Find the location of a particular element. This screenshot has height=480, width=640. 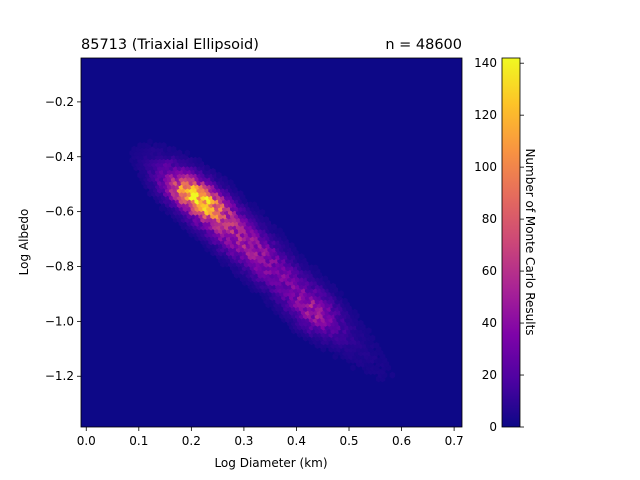

y-axis: −0.2 −0.4 −0.6 −0.8 −1.0 −1.2 is located at coordinates (63, 239).